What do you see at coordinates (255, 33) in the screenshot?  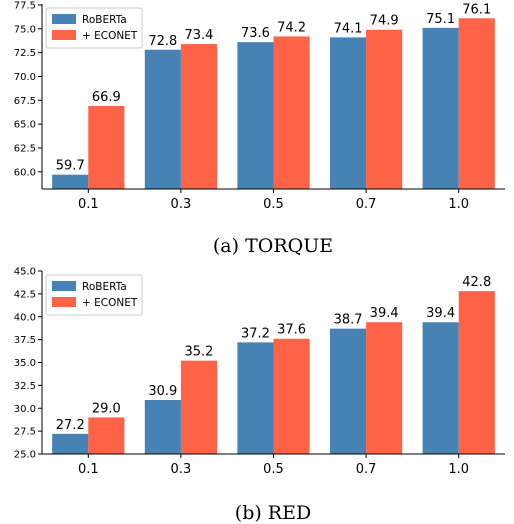 I see `data-label: 73.6` at bounding box center [255, 33].